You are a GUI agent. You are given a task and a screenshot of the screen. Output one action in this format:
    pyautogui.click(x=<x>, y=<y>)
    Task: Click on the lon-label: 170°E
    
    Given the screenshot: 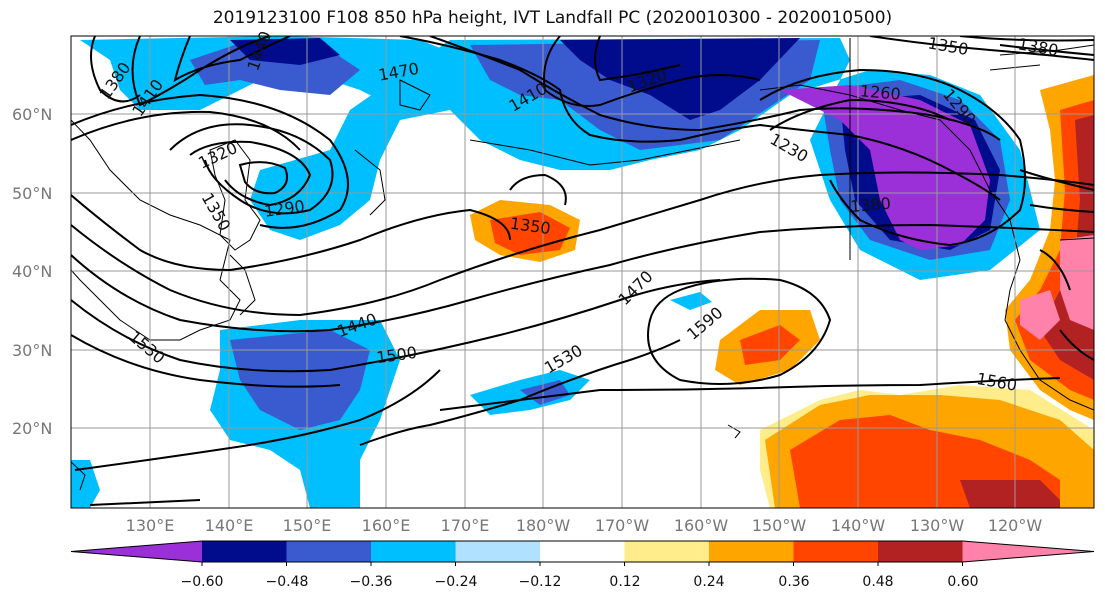 What is the action you would take?
    pyautogui.click(x=465, y=525)
    